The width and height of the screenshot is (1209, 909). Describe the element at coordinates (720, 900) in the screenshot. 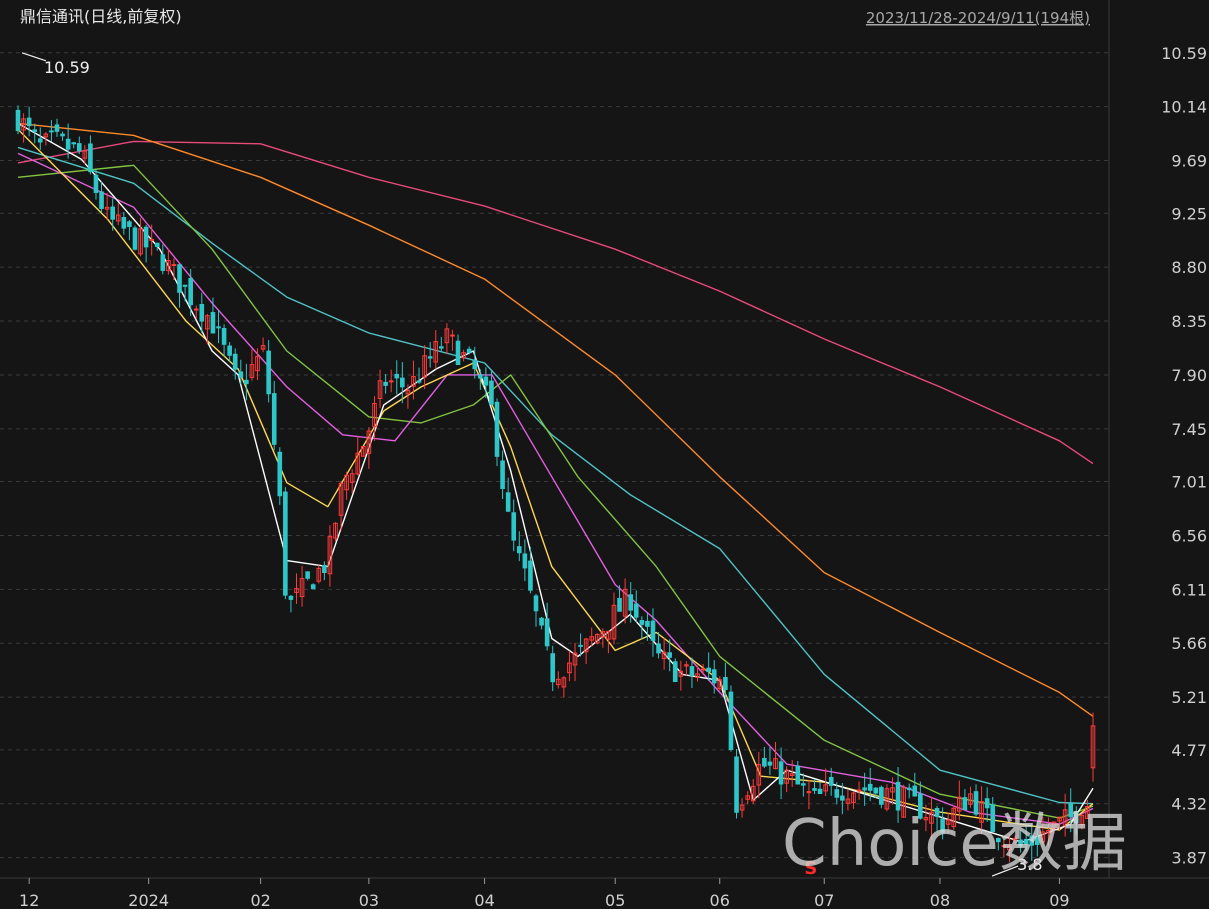

I see `x-tick-label: 06` at that location.